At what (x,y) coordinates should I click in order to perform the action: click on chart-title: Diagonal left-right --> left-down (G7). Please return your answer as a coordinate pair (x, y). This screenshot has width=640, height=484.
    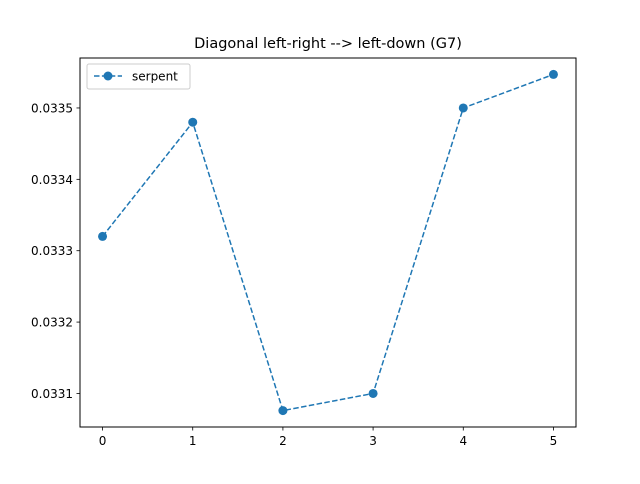
    Looking at the image, I should click on (328, 44).